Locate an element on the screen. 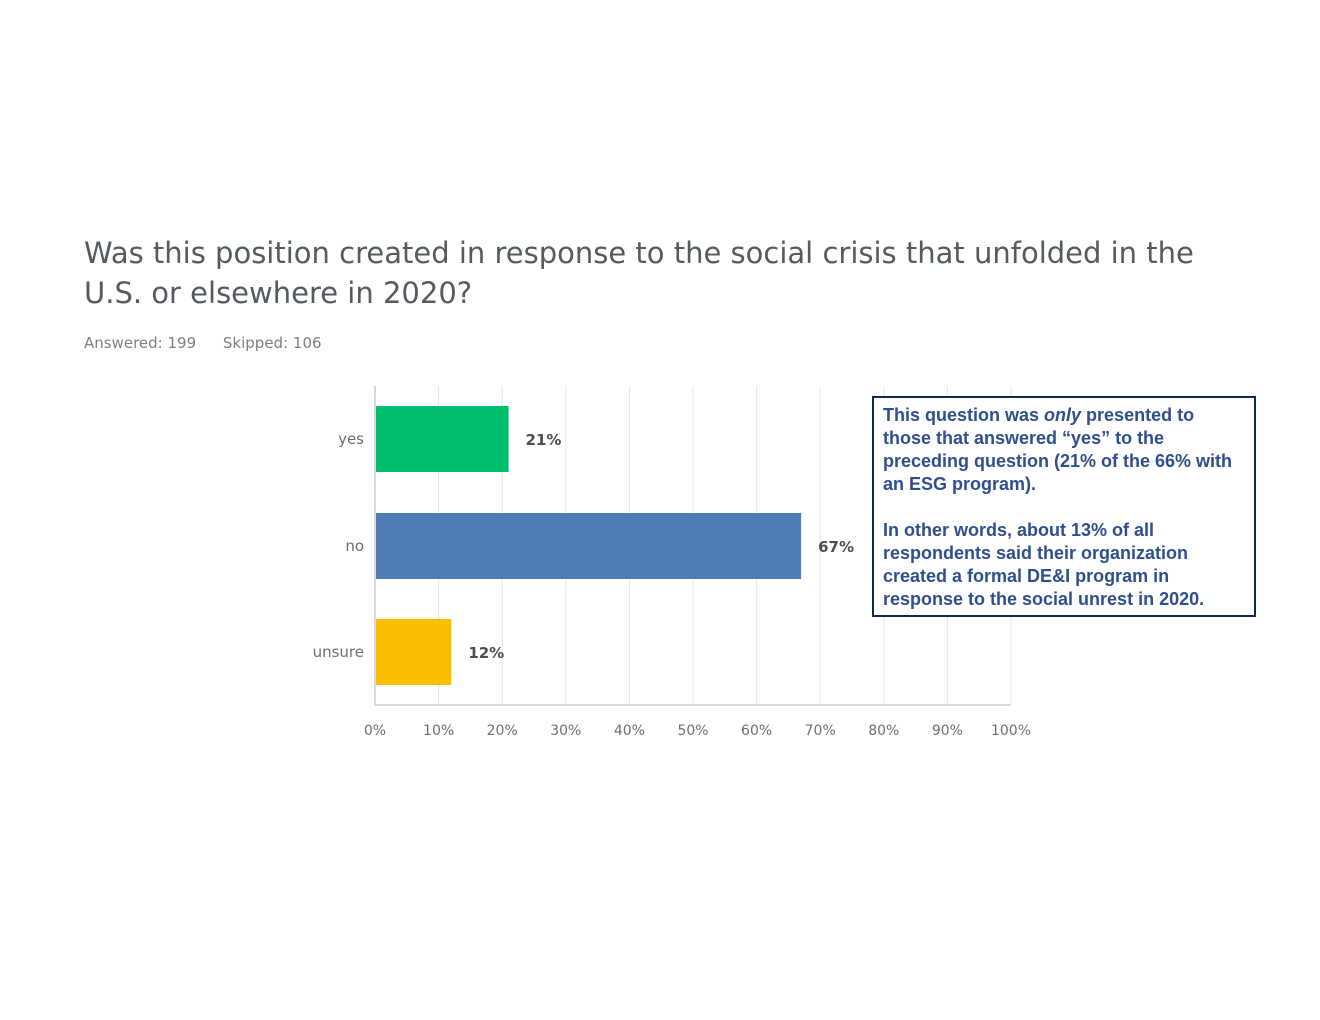 The height and width of the screenshot is (1020, 1320). x-tick-label: 50% is located at coordinates (692, 731).